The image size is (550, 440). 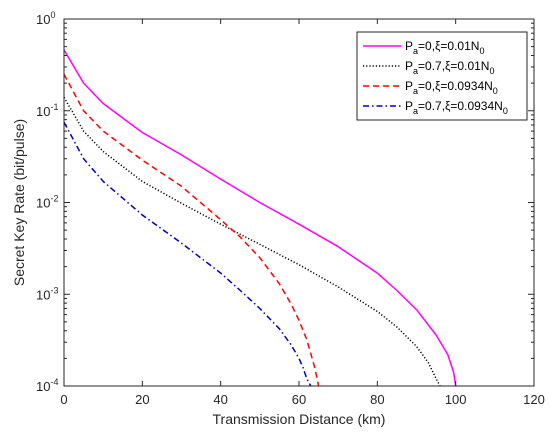 I want to click on y-tick-exponent: -1, so click(x=54, y=107).